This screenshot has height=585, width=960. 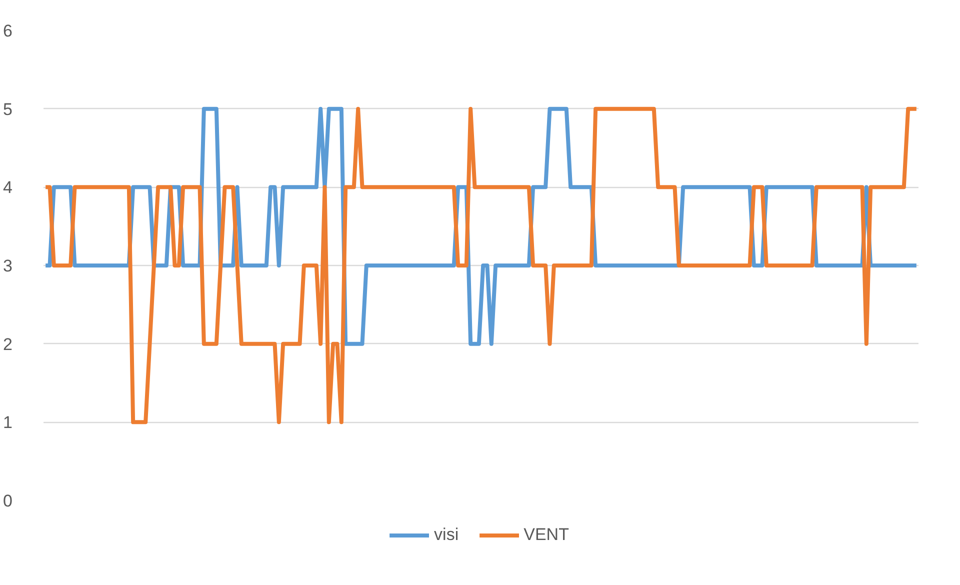 I want to click on legend-label: visi, so click(x=446, y=535).